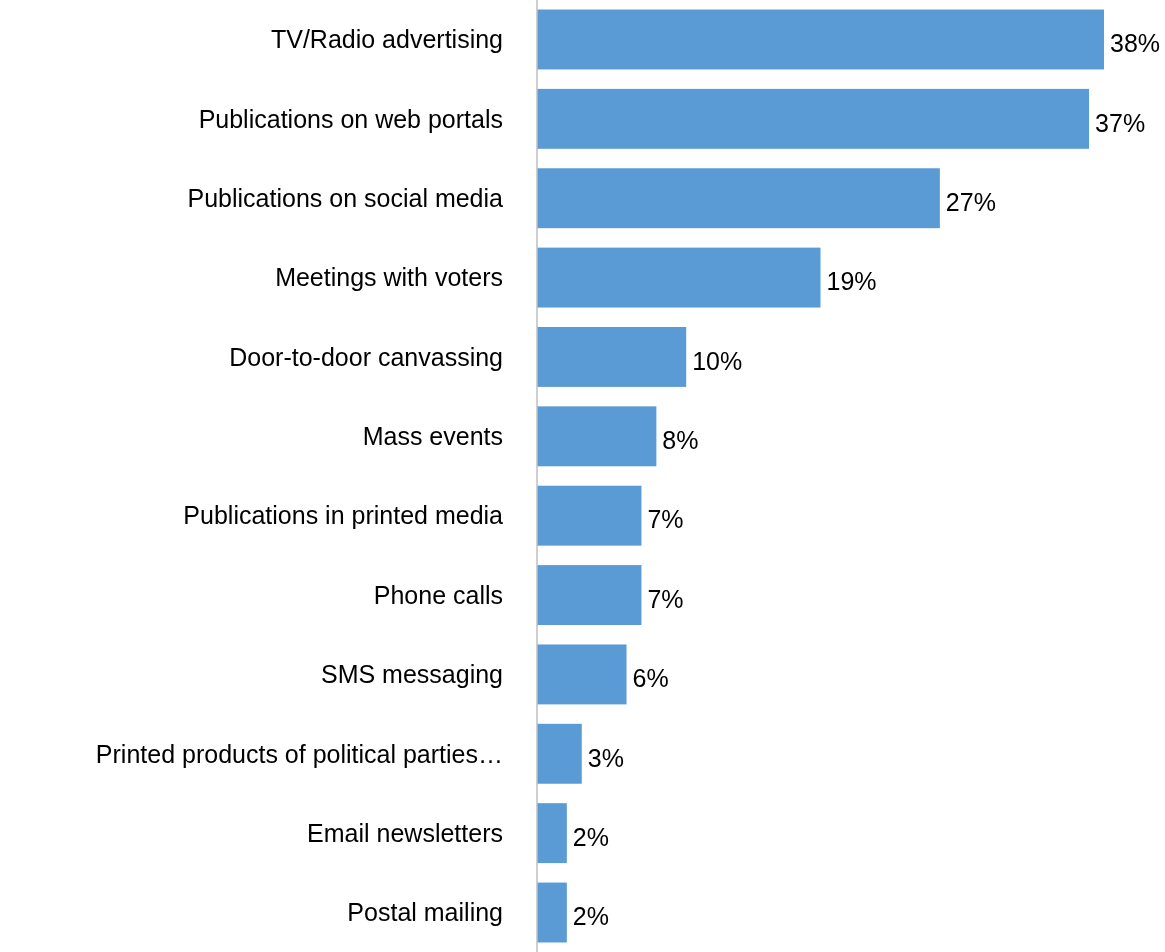 Image resolution: width=1165 pixels, height=952 pixels. Describe the element at coordinates (438, 594) in the screenshot. I see `y-tick-label: Phone calls` at that location.